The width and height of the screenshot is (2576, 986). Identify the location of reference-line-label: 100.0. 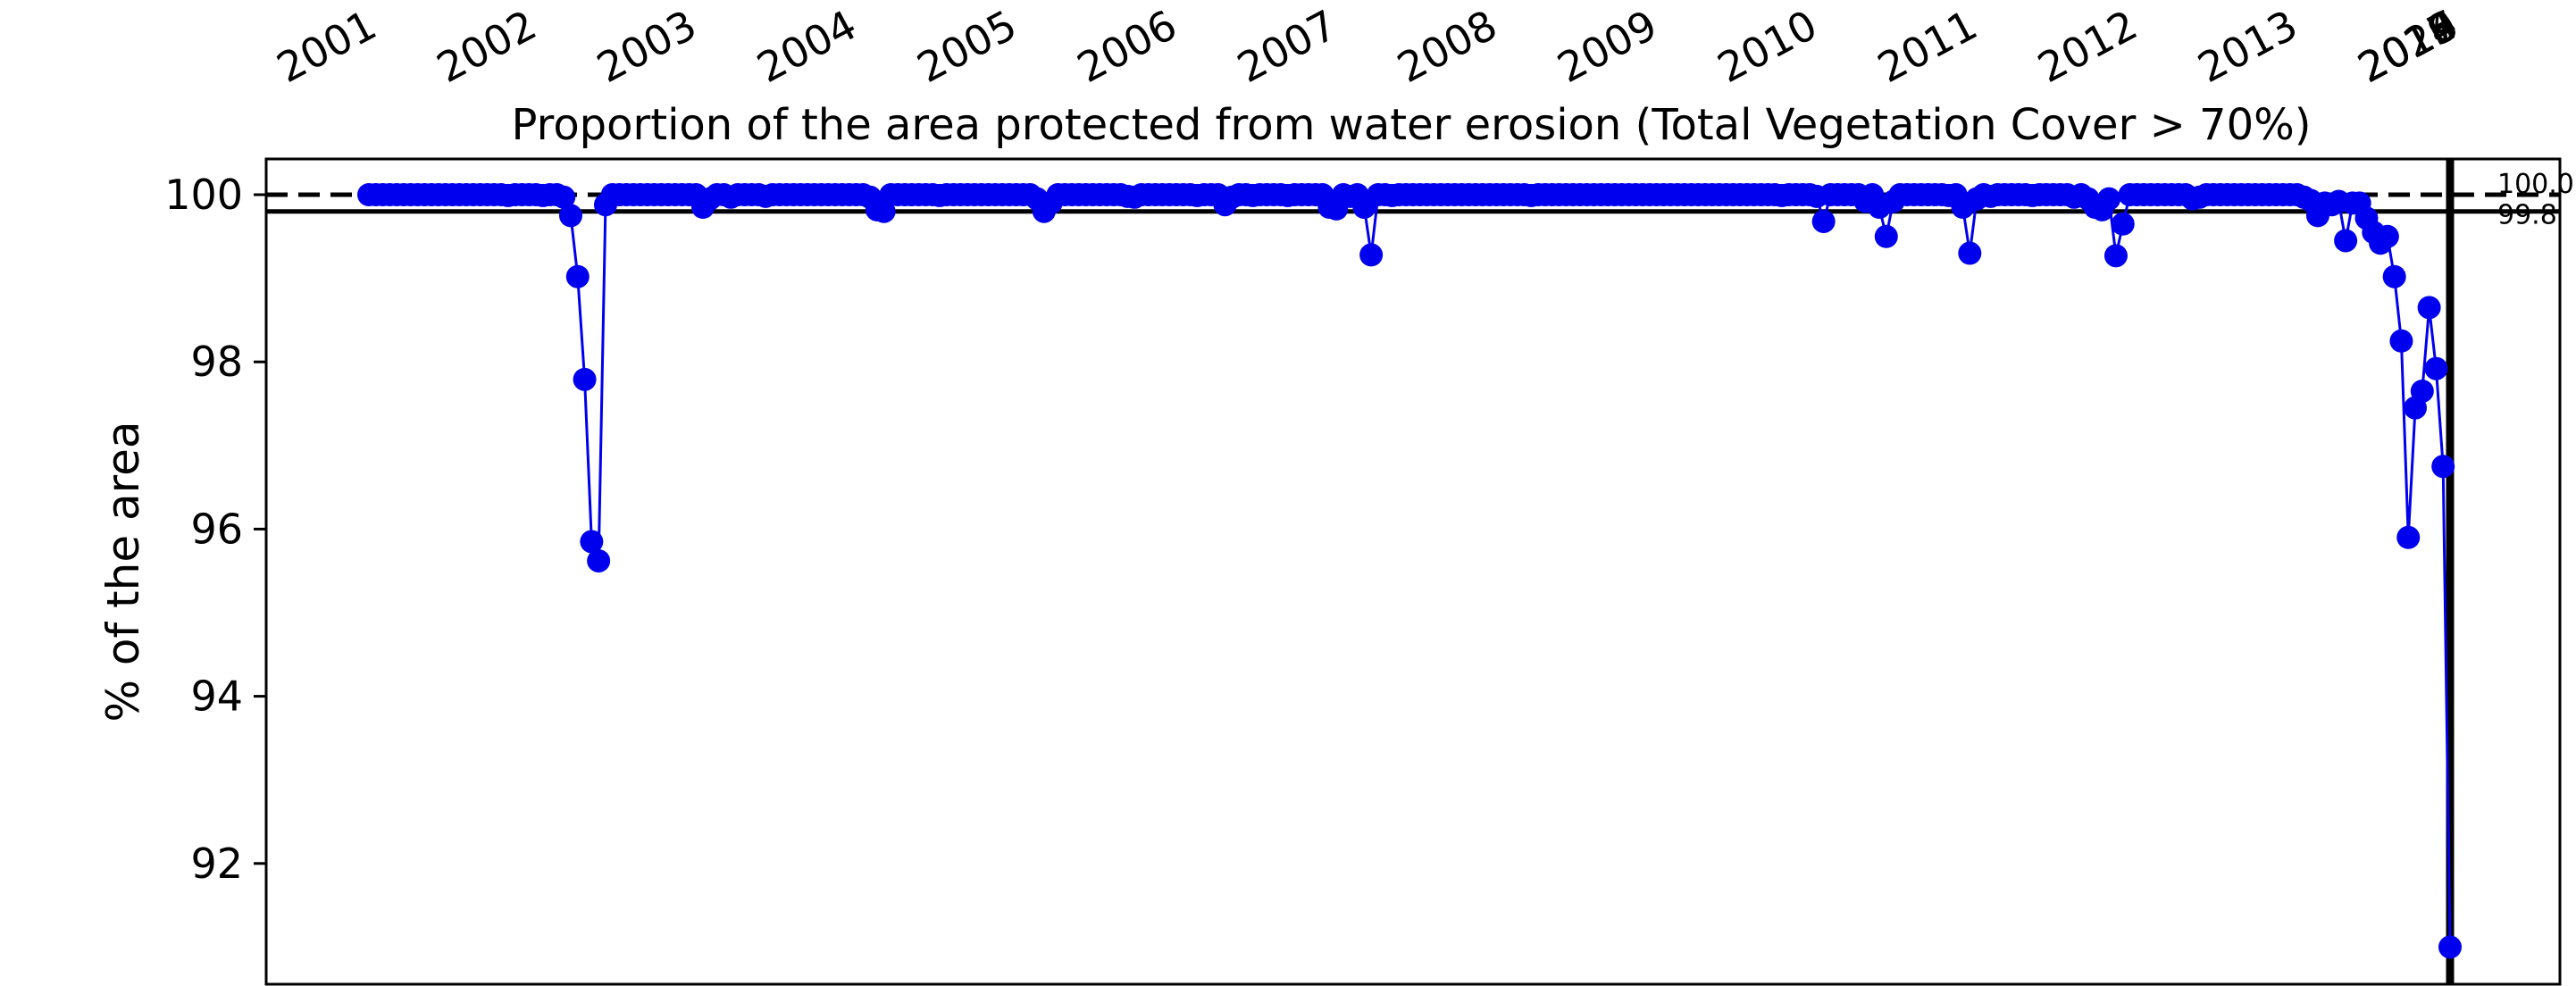
(2536, 184).